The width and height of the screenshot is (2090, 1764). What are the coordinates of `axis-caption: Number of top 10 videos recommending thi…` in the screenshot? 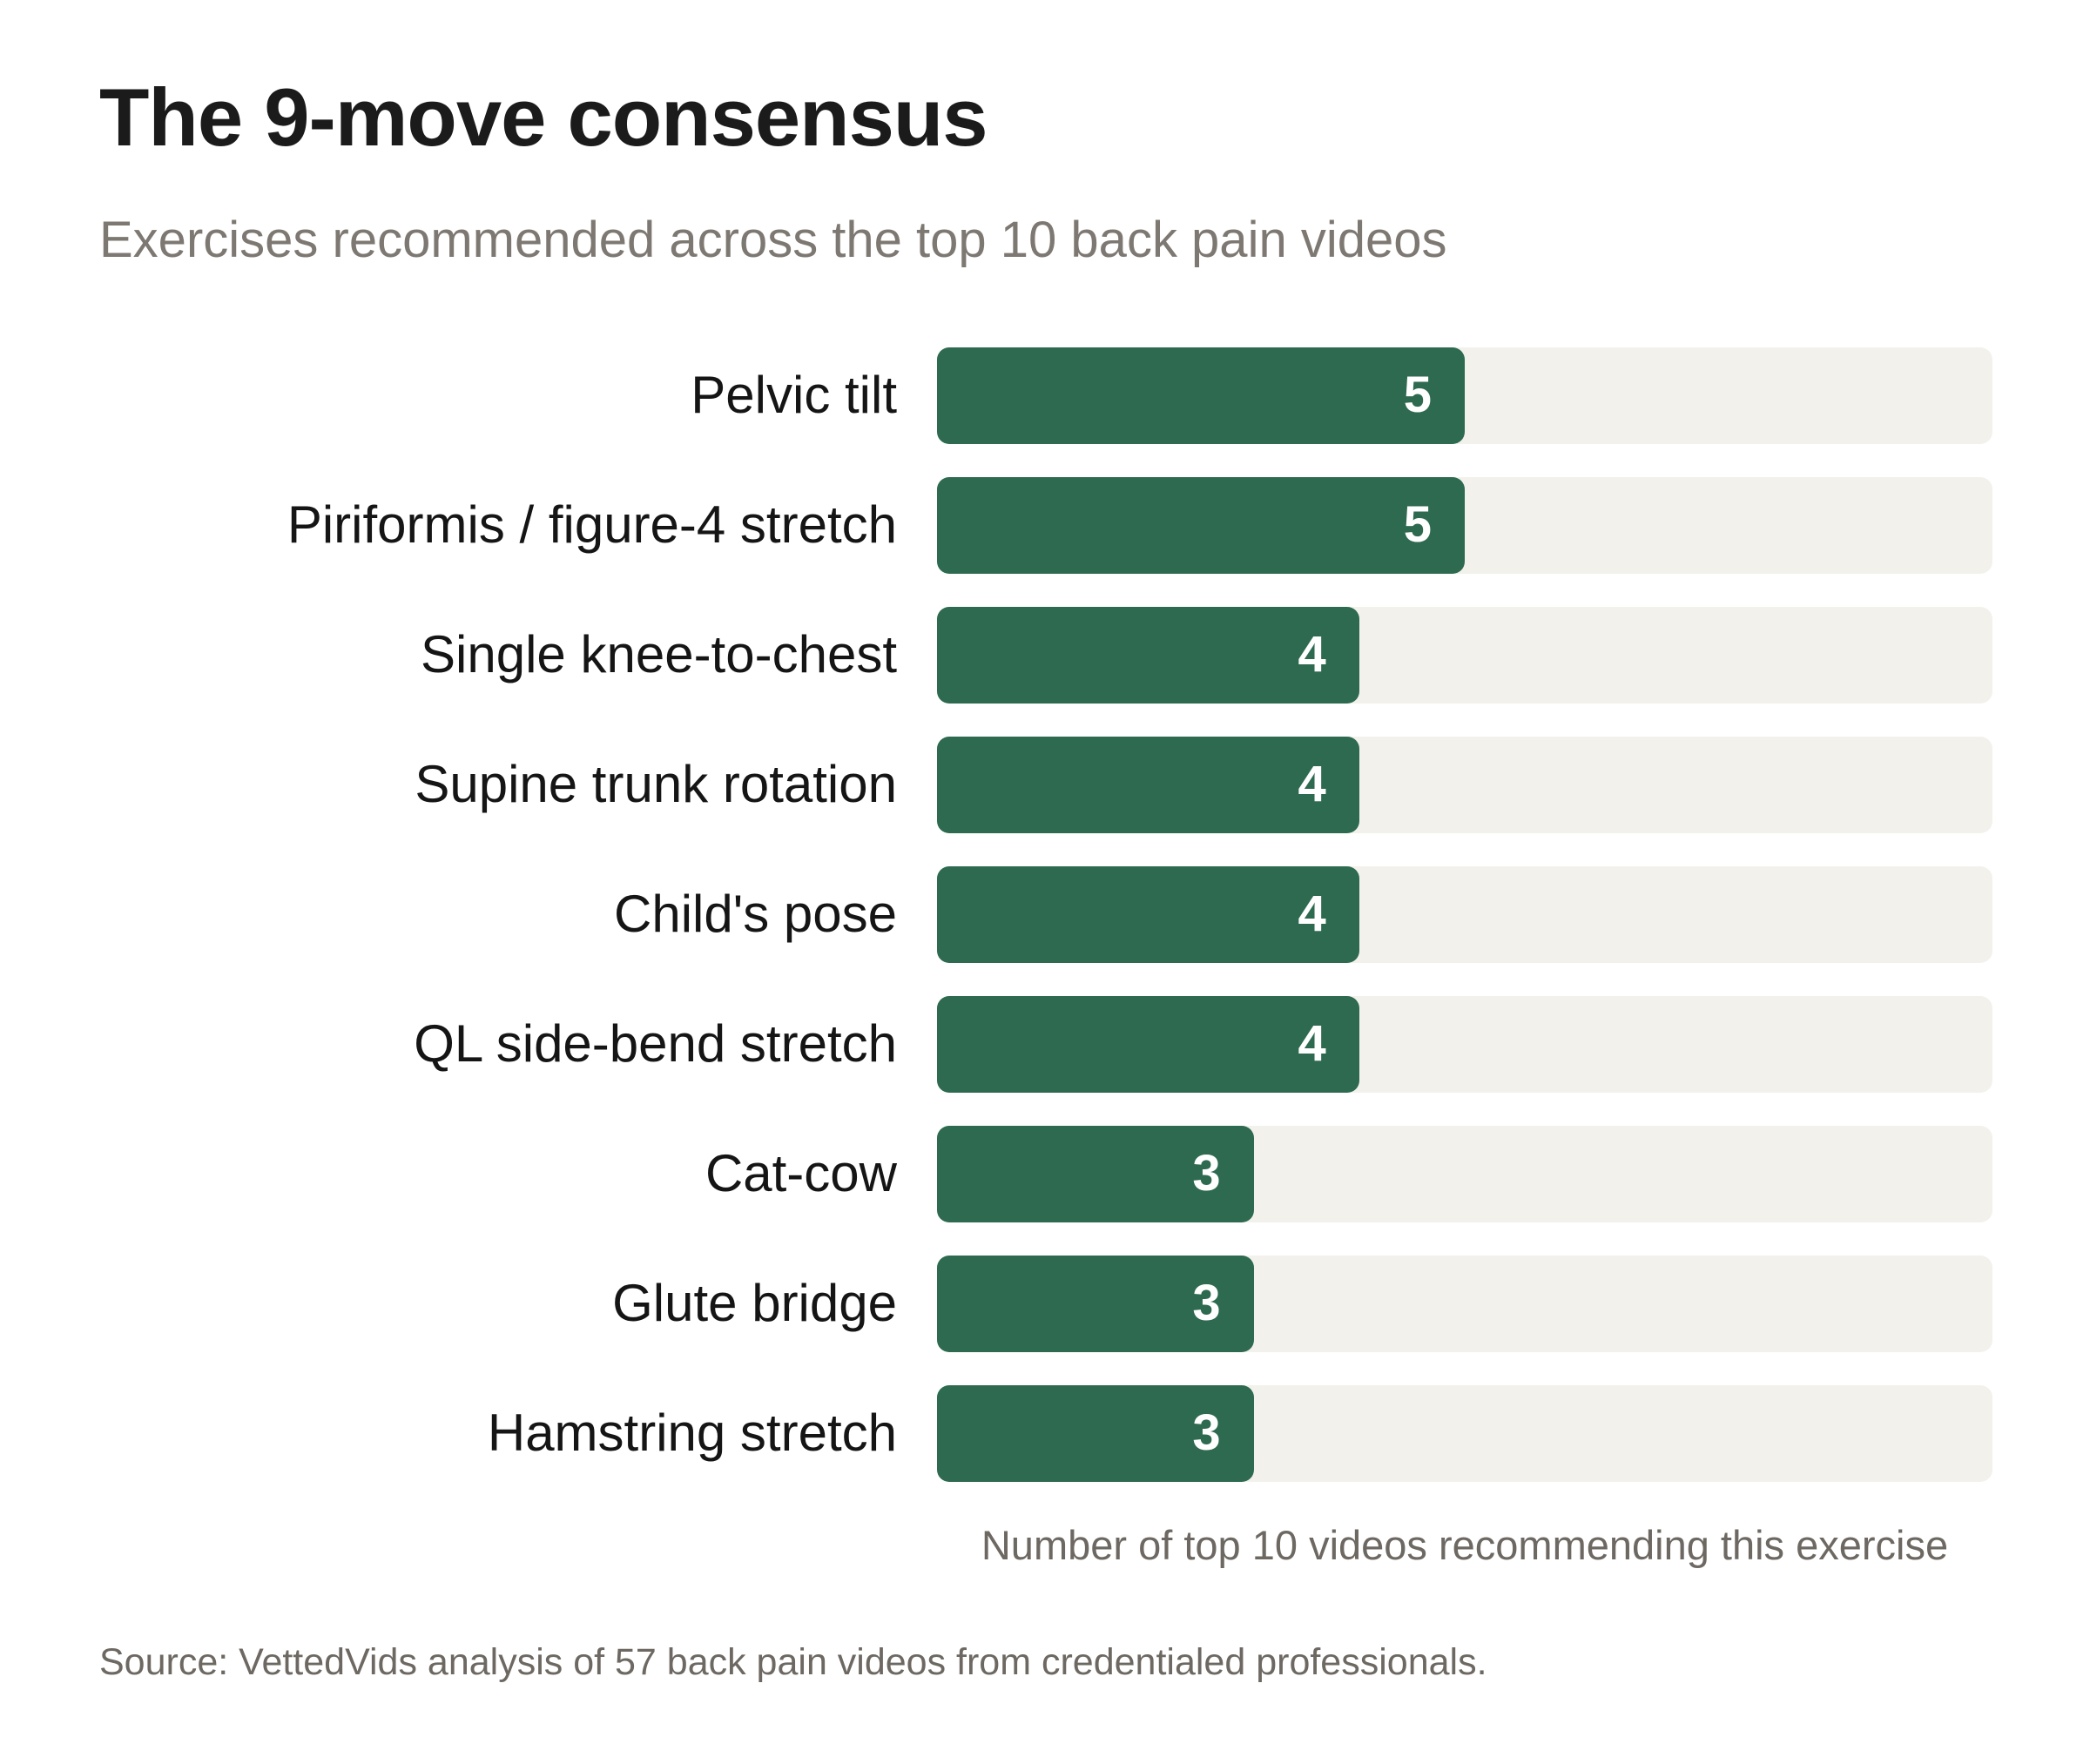 It's located at (1465, 1545).